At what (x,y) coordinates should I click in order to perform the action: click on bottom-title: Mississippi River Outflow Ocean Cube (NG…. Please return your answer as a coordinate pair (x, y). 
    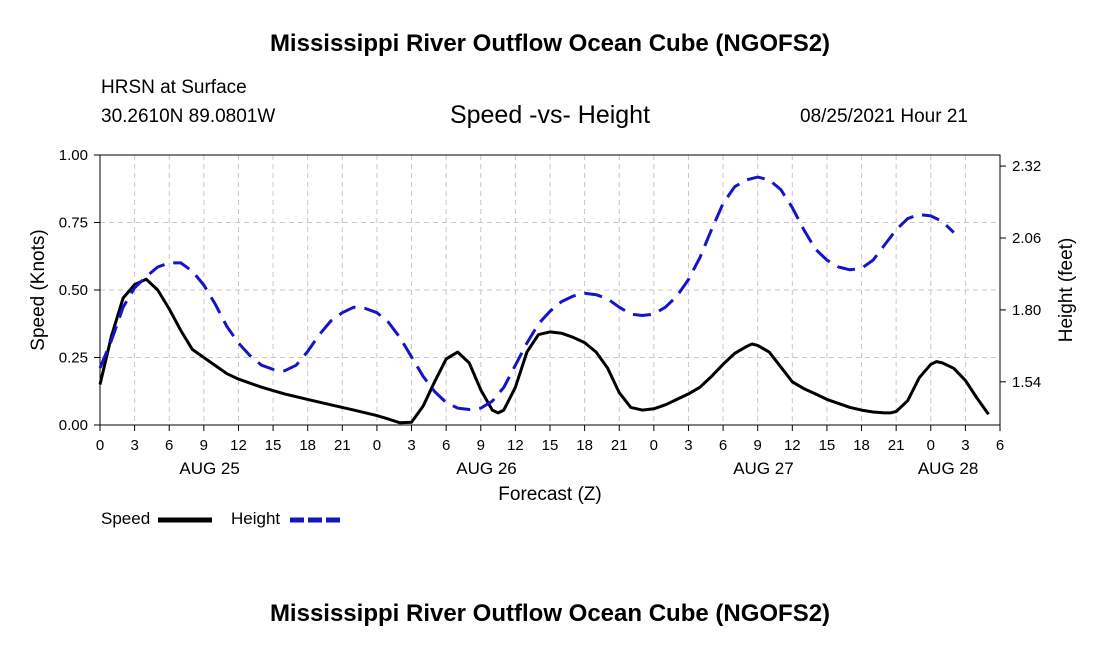
    Looking at the image, I should click on (550, 613).